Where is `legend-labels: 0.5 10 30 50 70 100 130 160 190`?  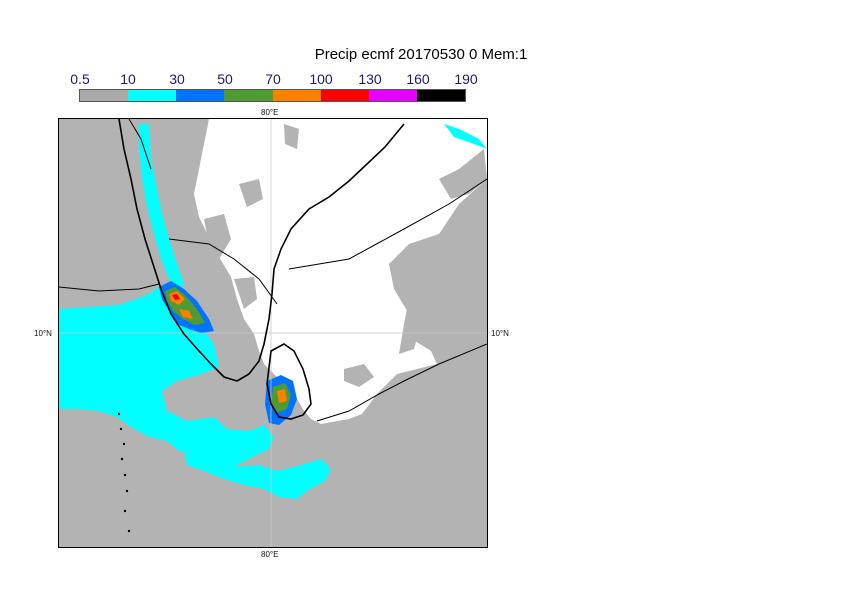
legend-labels: 0.5 10 30 50 70 100 130 160 190 is located at coordinates (275, 80).